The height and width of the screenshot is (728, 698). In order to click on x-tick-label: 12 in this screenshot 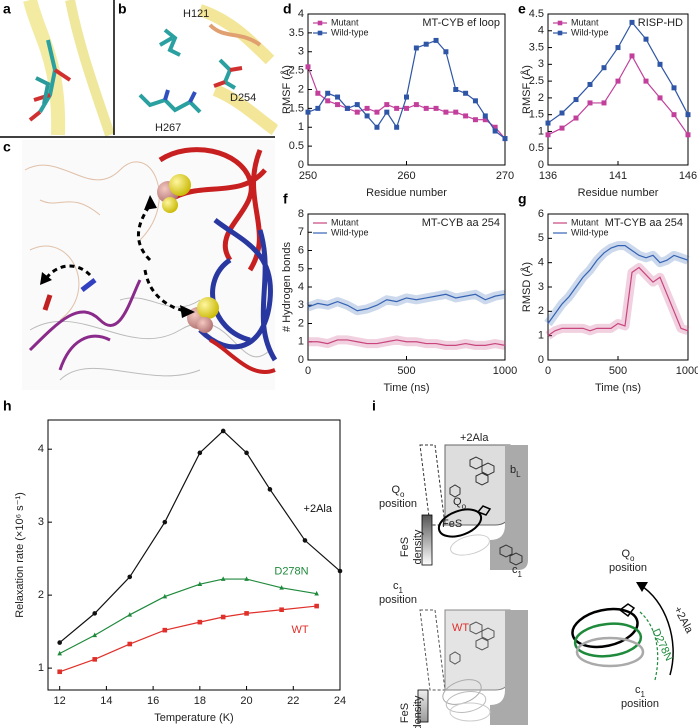, I will do `click(60, 701)`.